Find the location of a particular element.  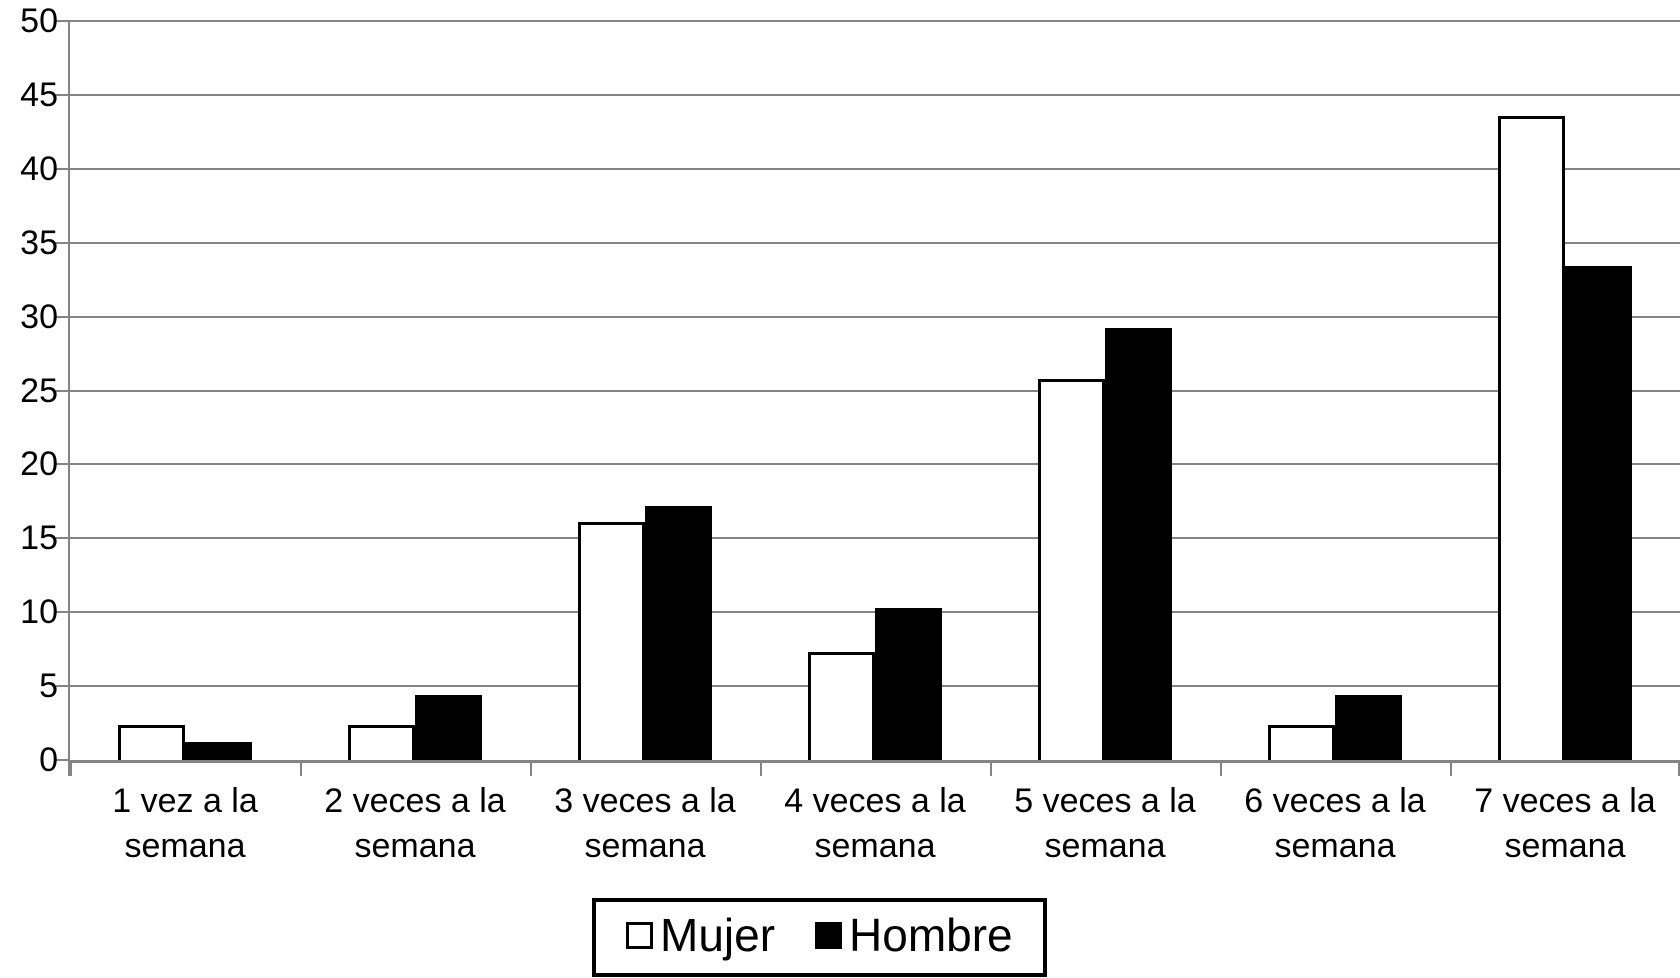

legend: Mujer Hombre is located at coordinates (819, 937).